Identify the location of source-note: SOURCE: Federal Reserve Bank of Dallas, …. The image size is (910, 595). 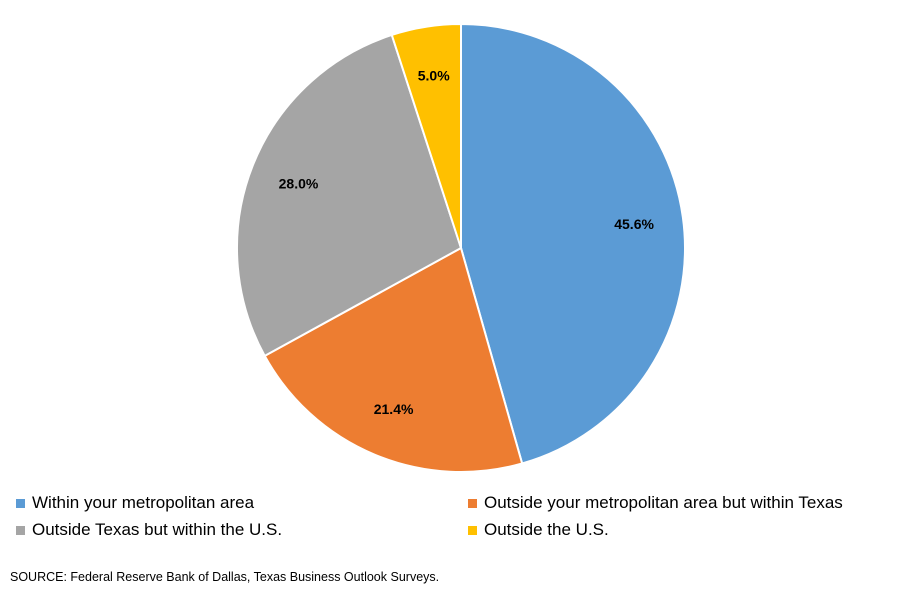
(225, 577).